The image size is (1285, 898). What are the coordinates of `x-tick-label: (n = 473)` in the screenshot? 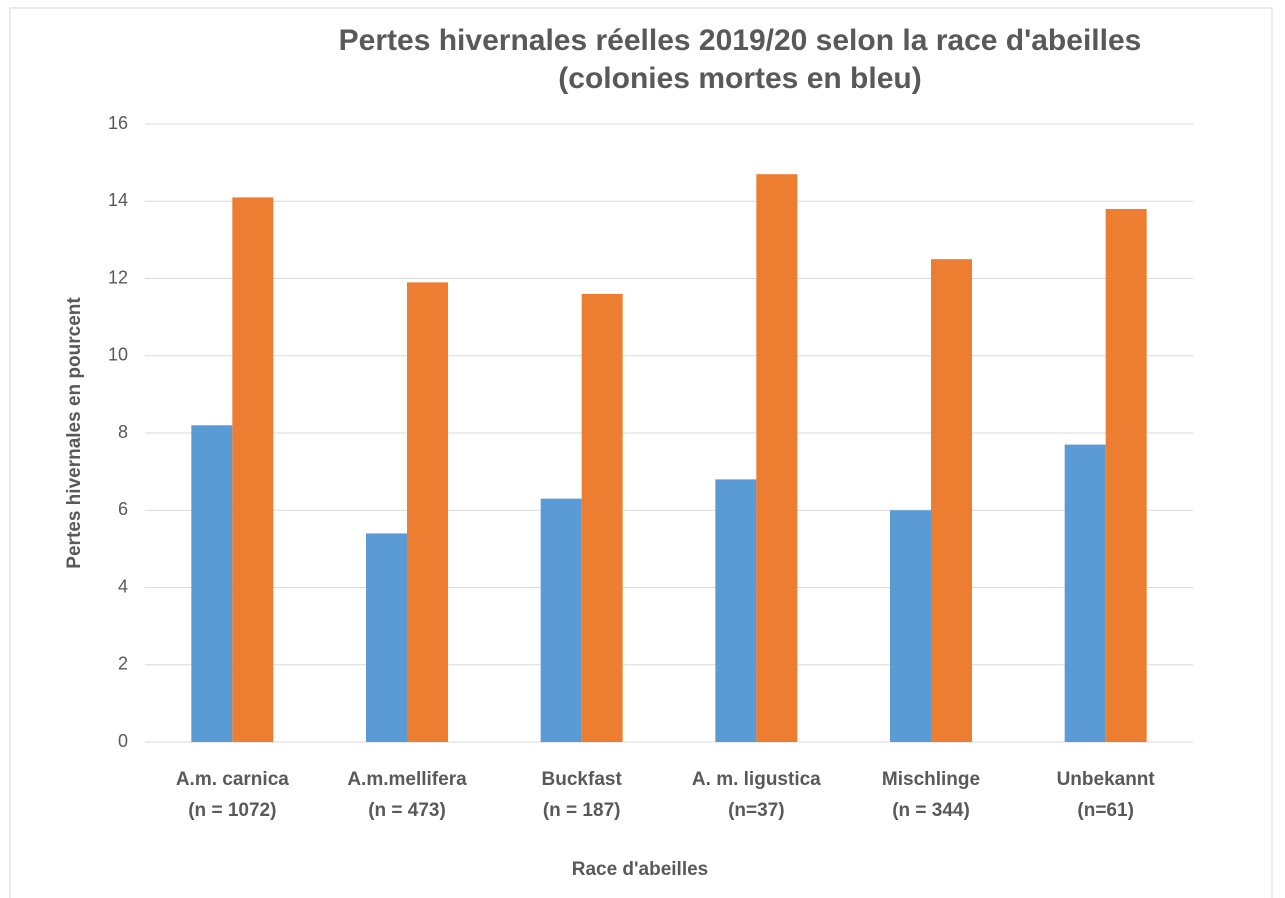 It's located at (407, 810).